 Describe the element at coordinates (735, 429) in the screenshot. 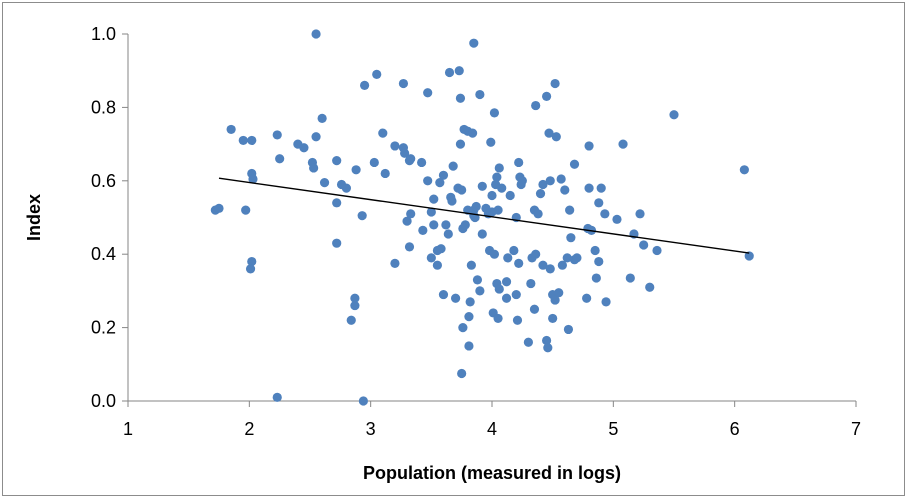

I see `x-tick-label: 6` at that location.